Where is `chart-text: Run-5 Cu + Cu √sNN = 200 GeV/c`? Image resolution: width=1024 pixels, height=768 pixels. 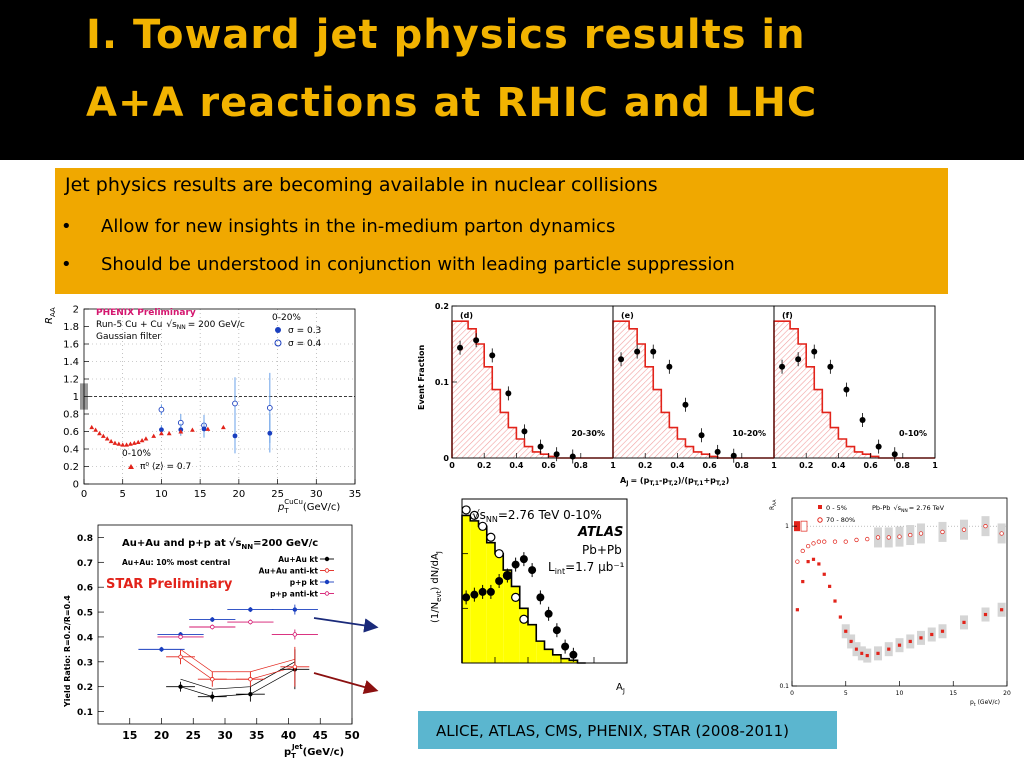
chart-text: Run-5 Cu + Cu √sNN = 200 GeV/c is located at coordinates (170, 325).